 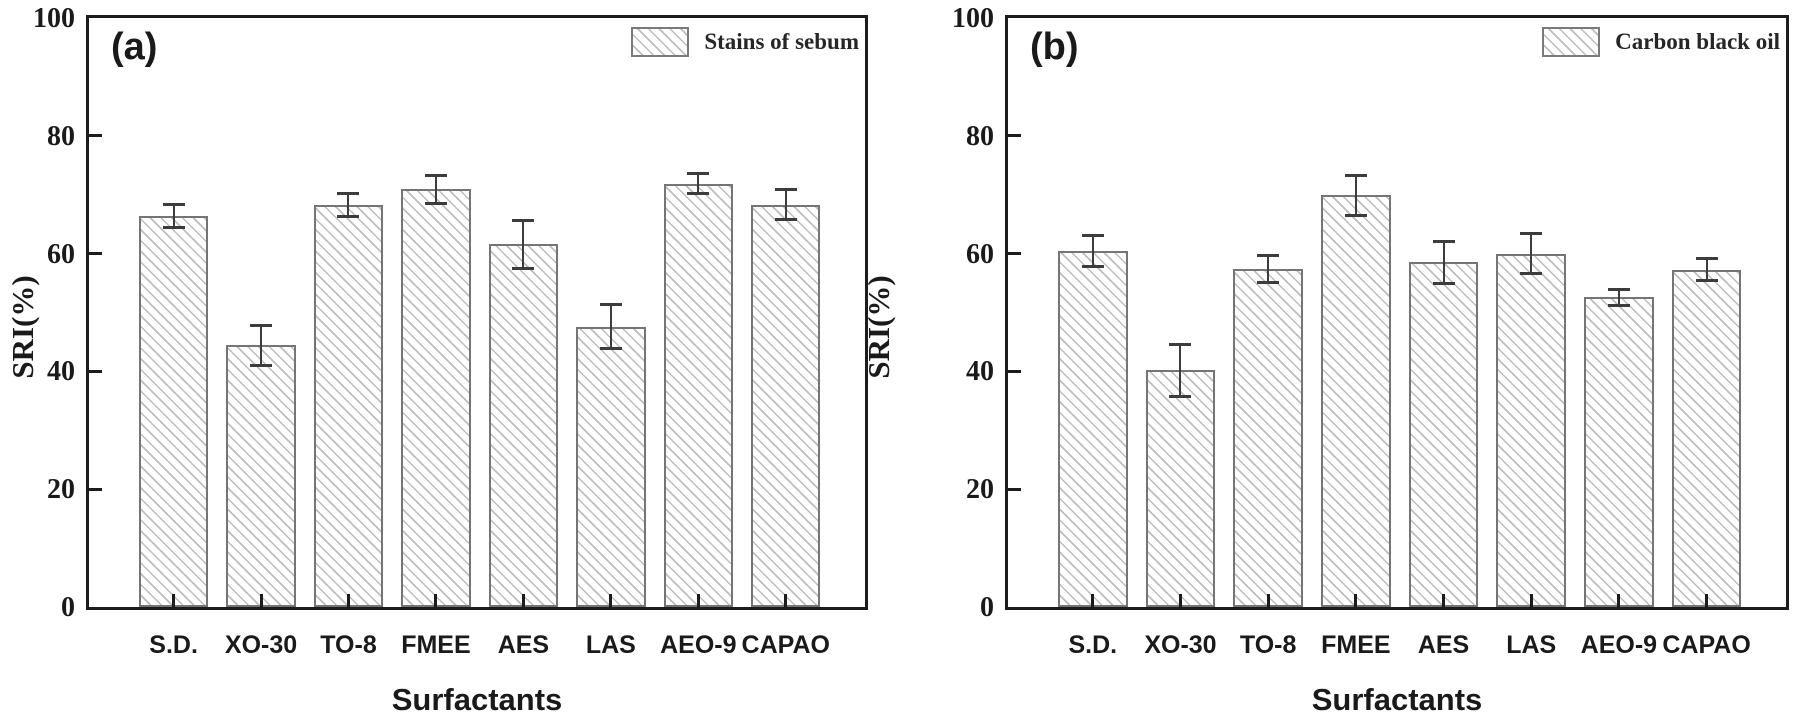 I want to click on x-axis-title-a: Surfactants, so click(x=477, y=699).